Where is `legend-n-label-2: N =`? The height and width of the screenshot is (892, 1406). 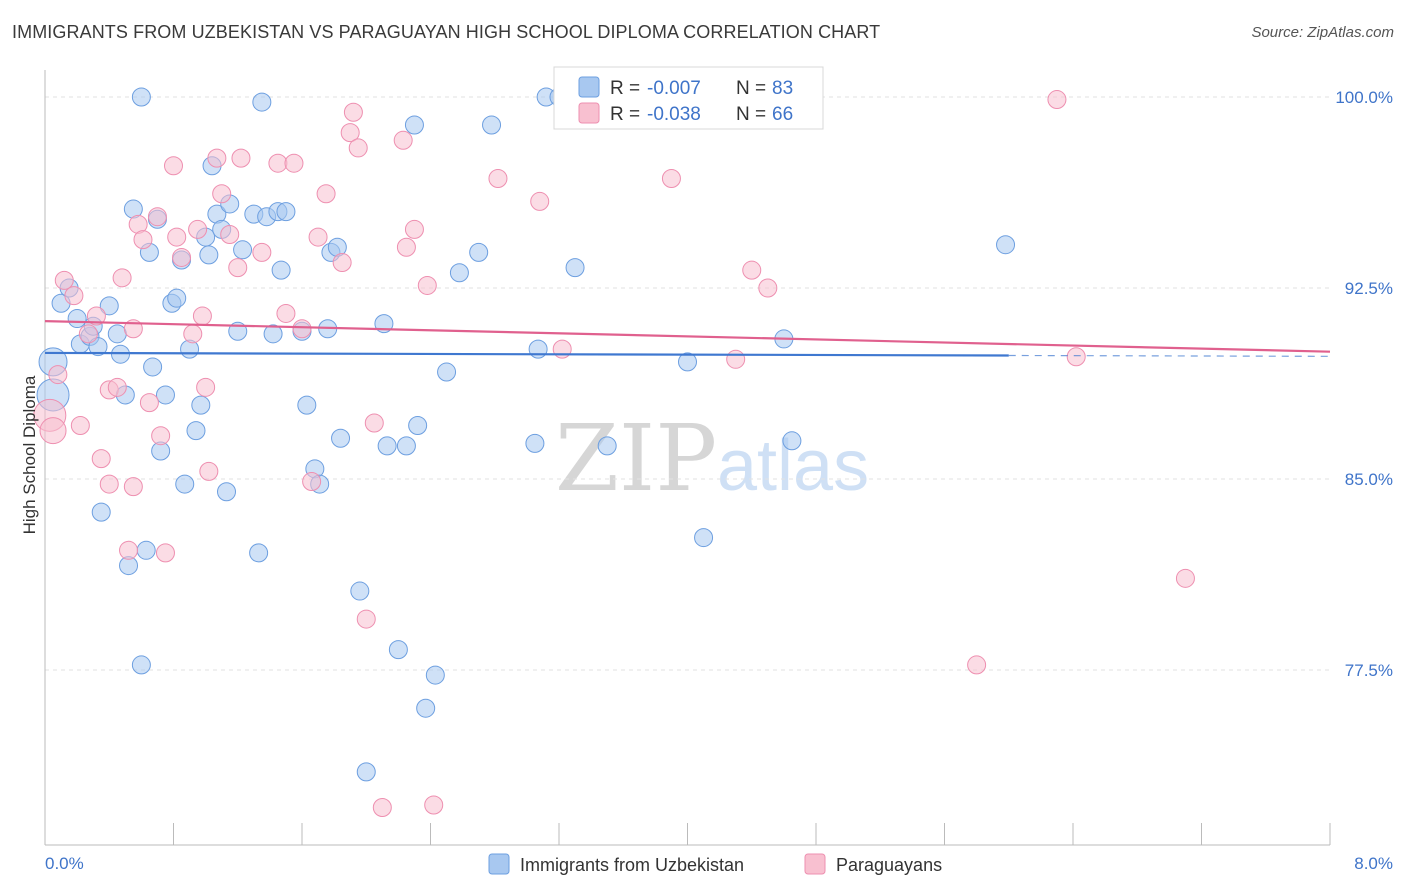
legend-n-label-2: N = is located at coordinates (751, 114).